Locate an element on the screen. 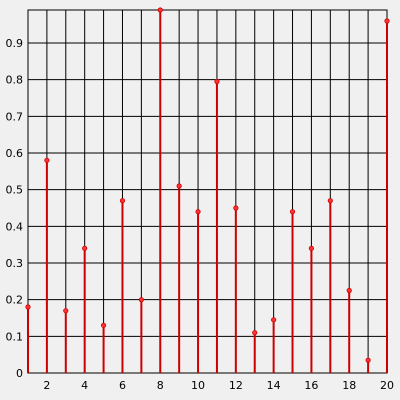 The image size is (400, 400). x-tick-label: 14 is located at coordinates (274, 385).